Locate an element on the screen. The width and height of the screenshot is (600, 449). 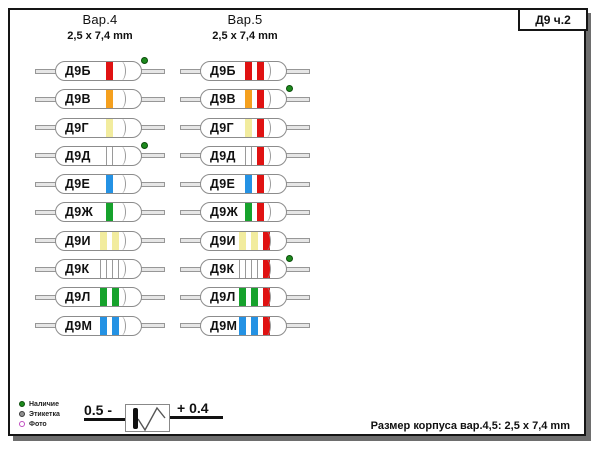
diode-var4-Д9Ж: Д9Ж is located at coordinates (100, 212).